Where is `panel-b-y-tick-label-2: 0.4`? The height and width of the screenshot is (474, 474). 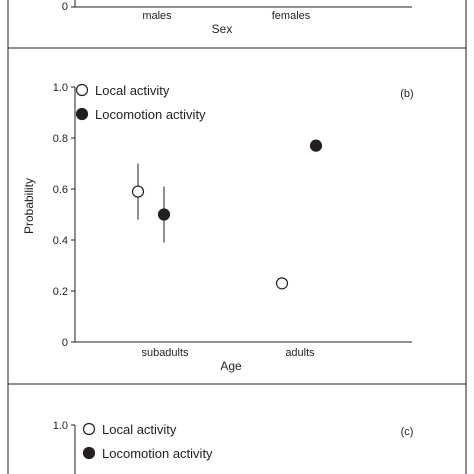
panel-b-y-tick-label-2: 0.4 is located at coordinates (60, 241).